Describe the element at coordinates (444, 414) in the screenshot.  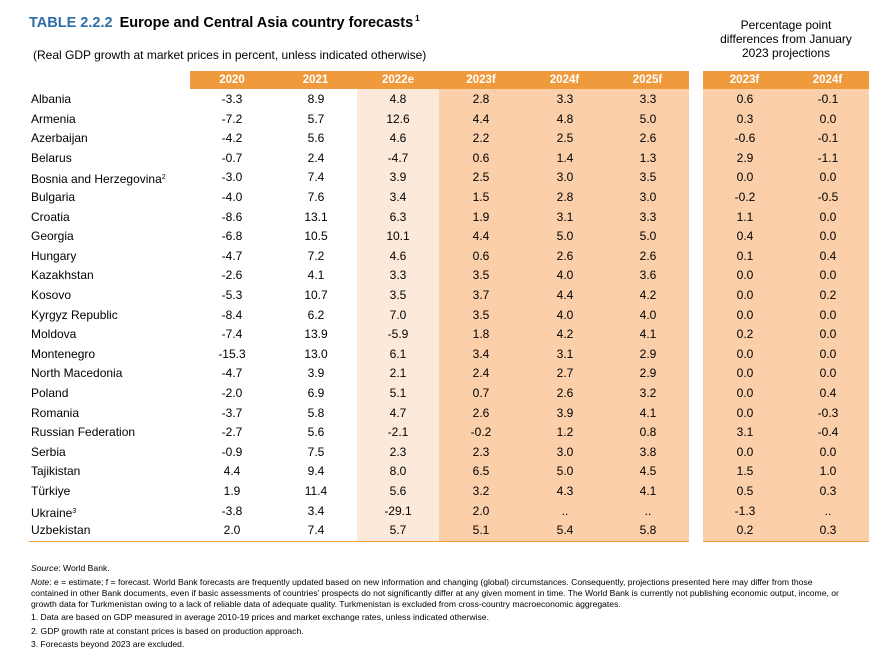
I see `table-row: Romania -3.7 5.8 4.7 2.6 3.9 4.1 0.0 -0.3` at that location.